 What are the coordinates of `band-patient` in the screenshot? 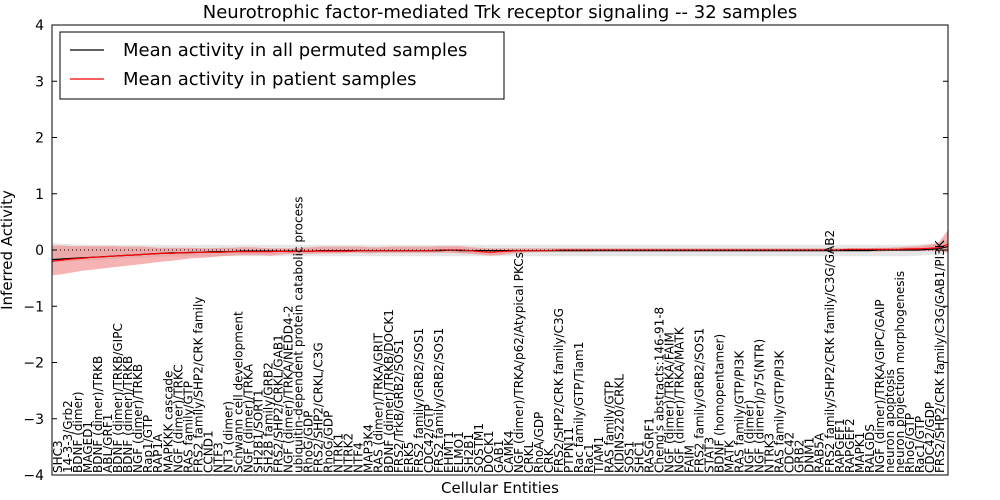 It's located at (500, 253).